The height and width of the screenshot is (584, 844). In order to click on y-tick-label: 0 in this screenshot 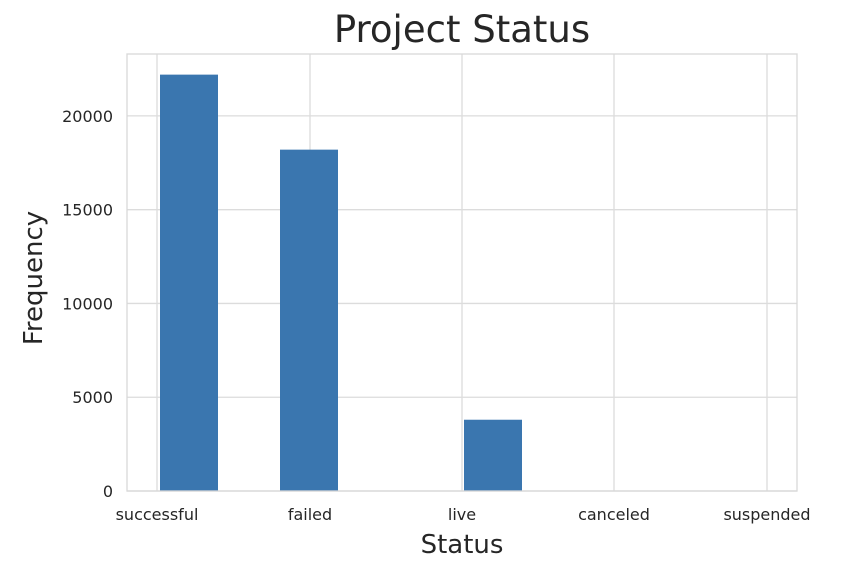, I will do `click(108, 491)`.